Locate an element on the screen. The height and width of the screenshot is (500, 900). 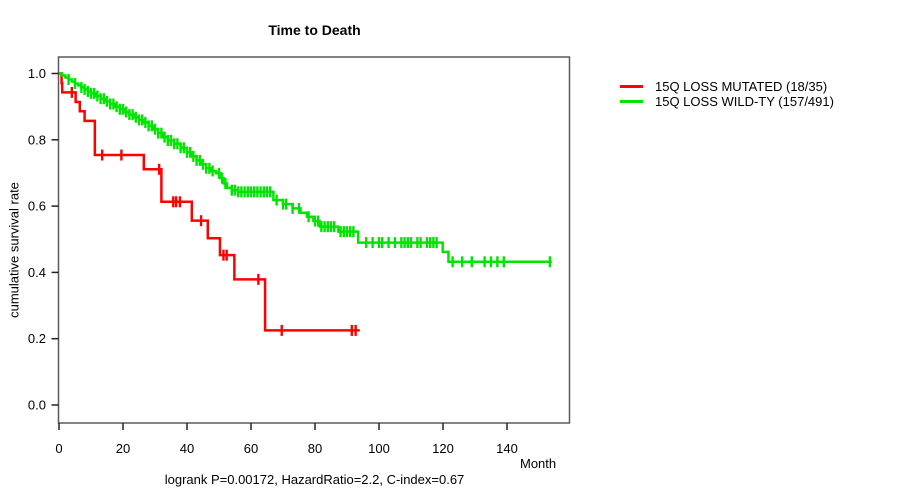
y-tick-label: 1.0 is located at coordinates (37, 73).